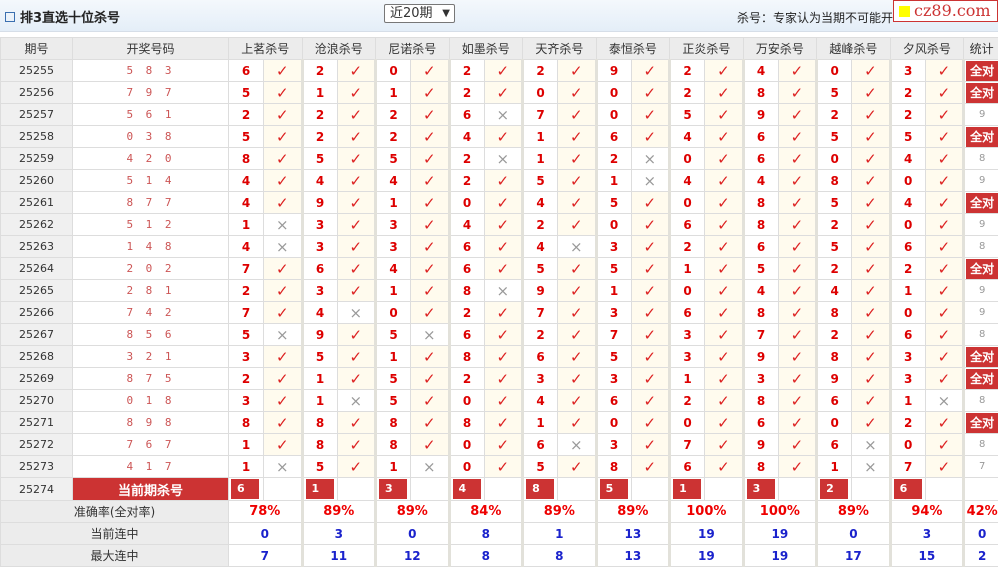 Image resolution: width=998 pixels, height=567 pixels. What do you see at coordinates (815, 17) in the screenshot?
I see `kill-note: 杀号：专家认为当期不可能开` at bounding box center [815, 17].